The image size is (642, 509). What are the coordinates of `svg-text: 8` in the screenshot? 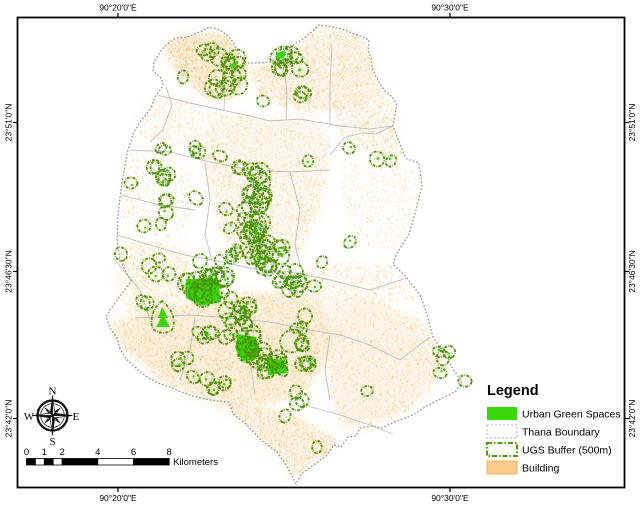 It's located at (168, 452).